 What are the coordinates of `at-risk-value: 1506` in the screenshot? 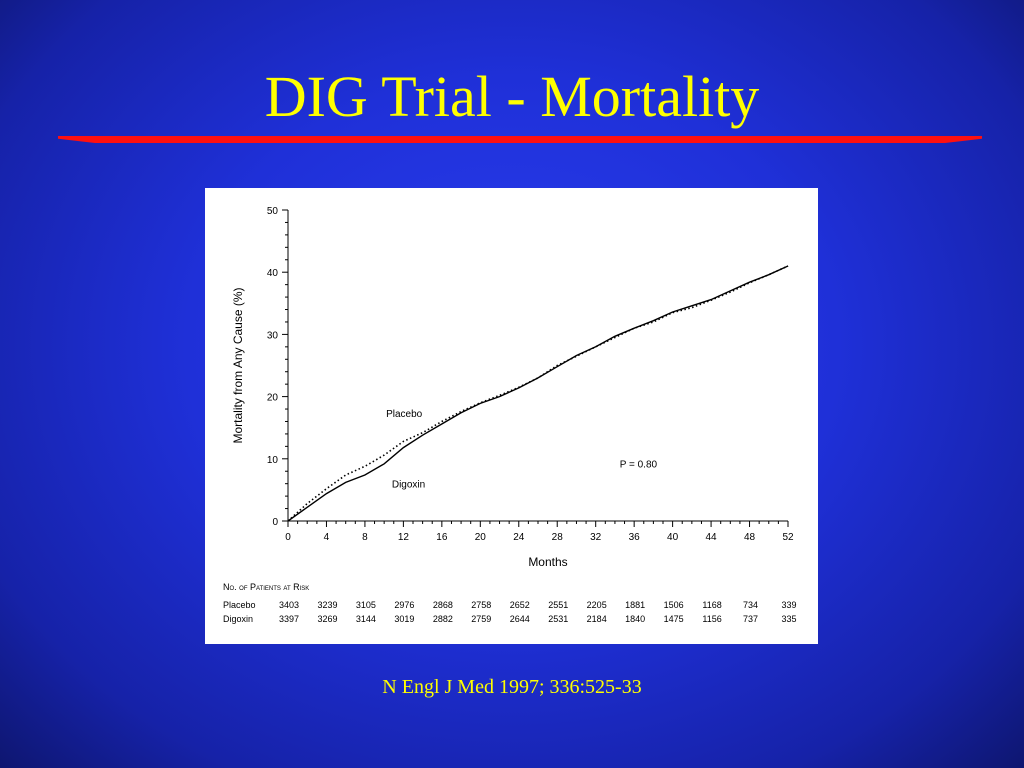 It's located at (674, 605).